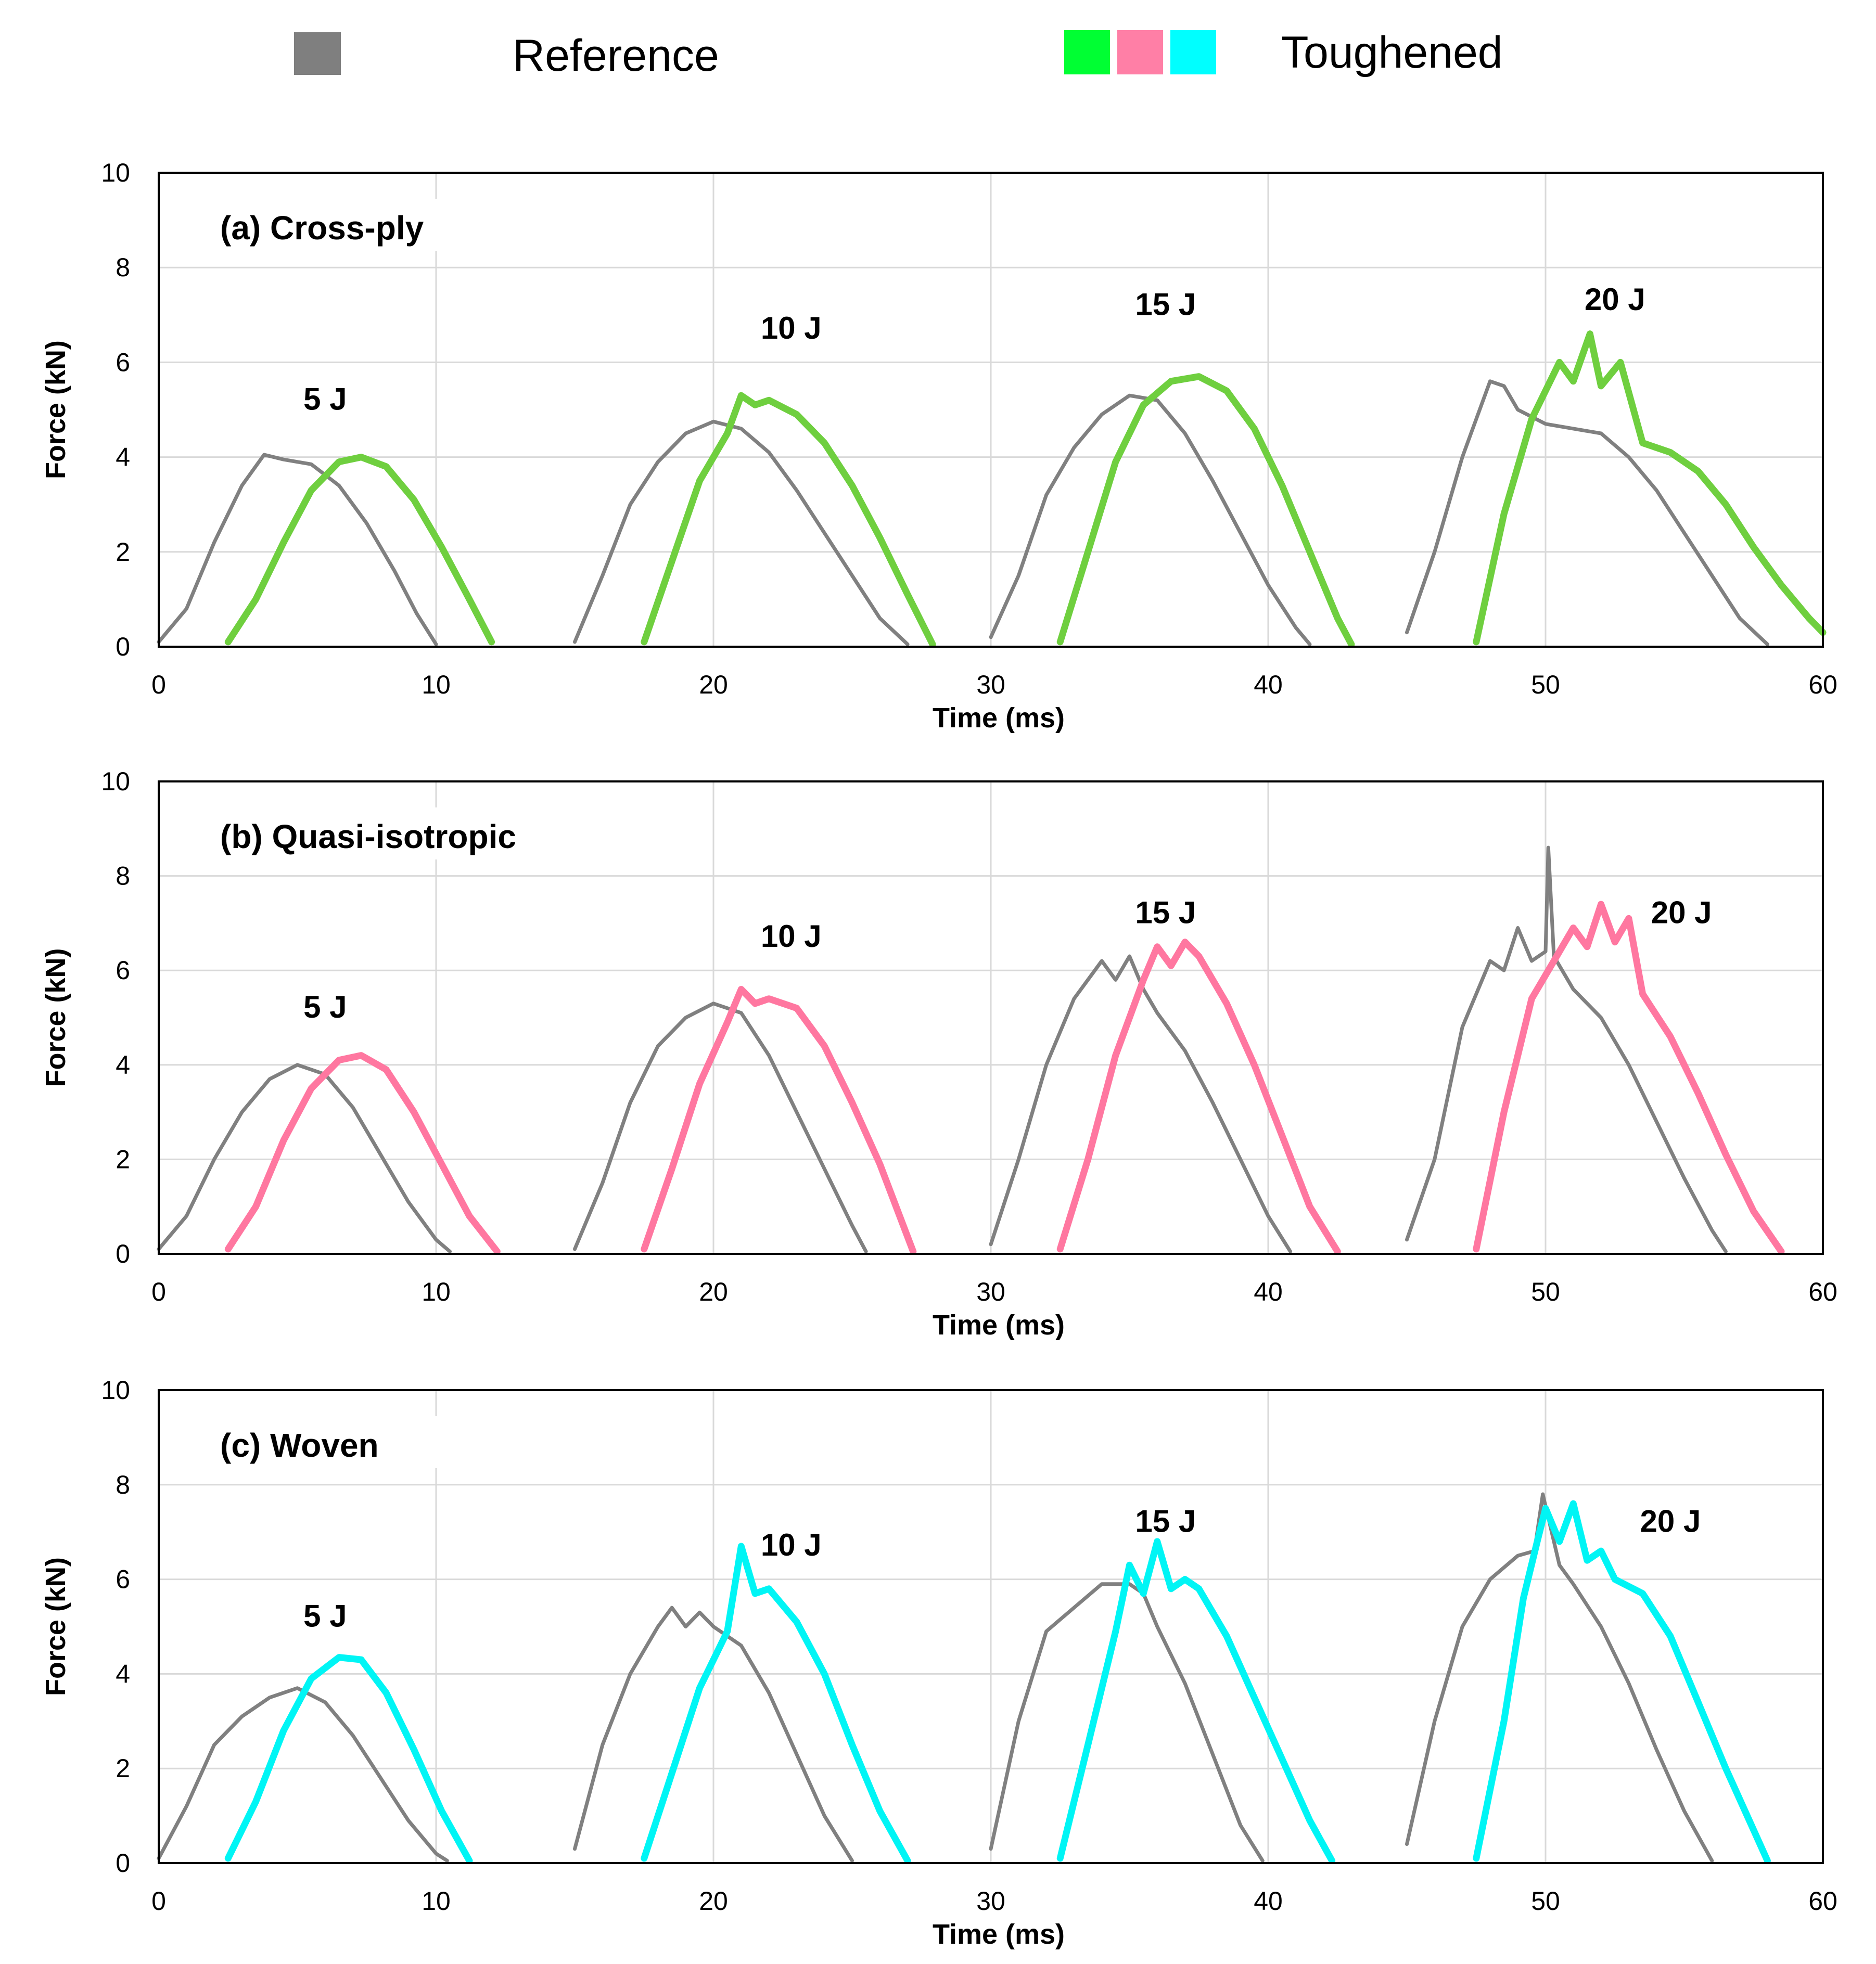  I want to click on legend: Reference Toughened, so click(898, 54).